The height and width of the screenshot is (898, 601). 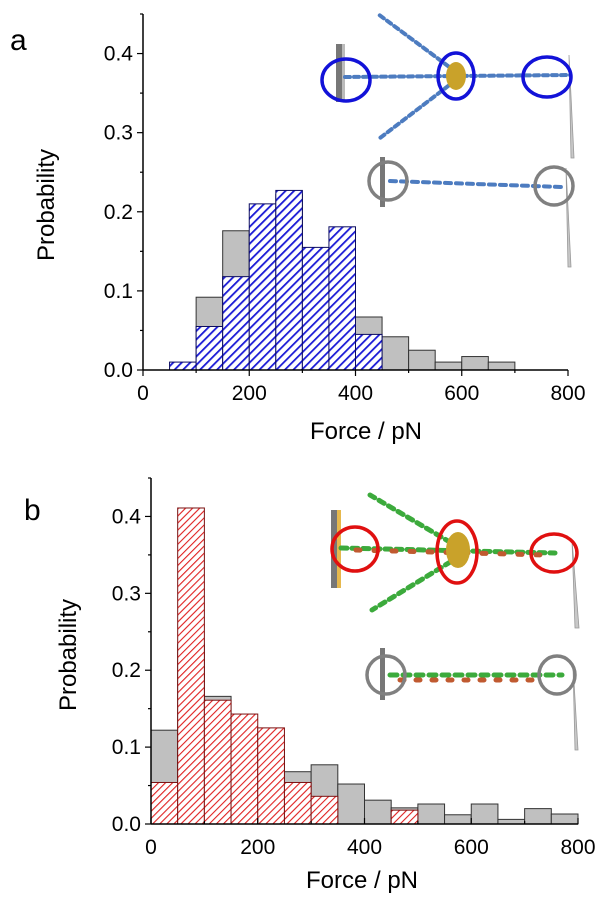 What do you see at coordinates (32, 510) in the screenshot?
I see `panel-label: b` at bounding box center [32, 510].